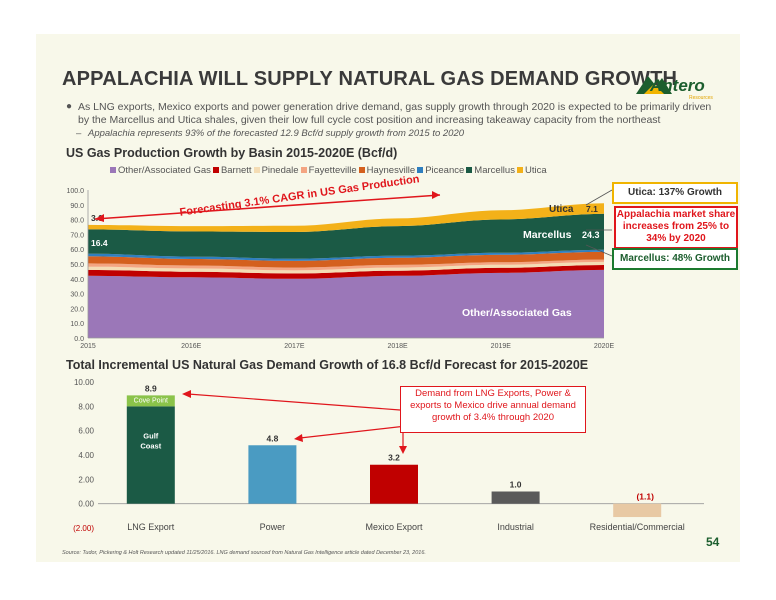 Image resolution: width=776 pixels, height=600 pixels. What do you see at coordinates (79, 133) in the screenshot?
I see `dash-icon: –` at bounding box center [79, 133].